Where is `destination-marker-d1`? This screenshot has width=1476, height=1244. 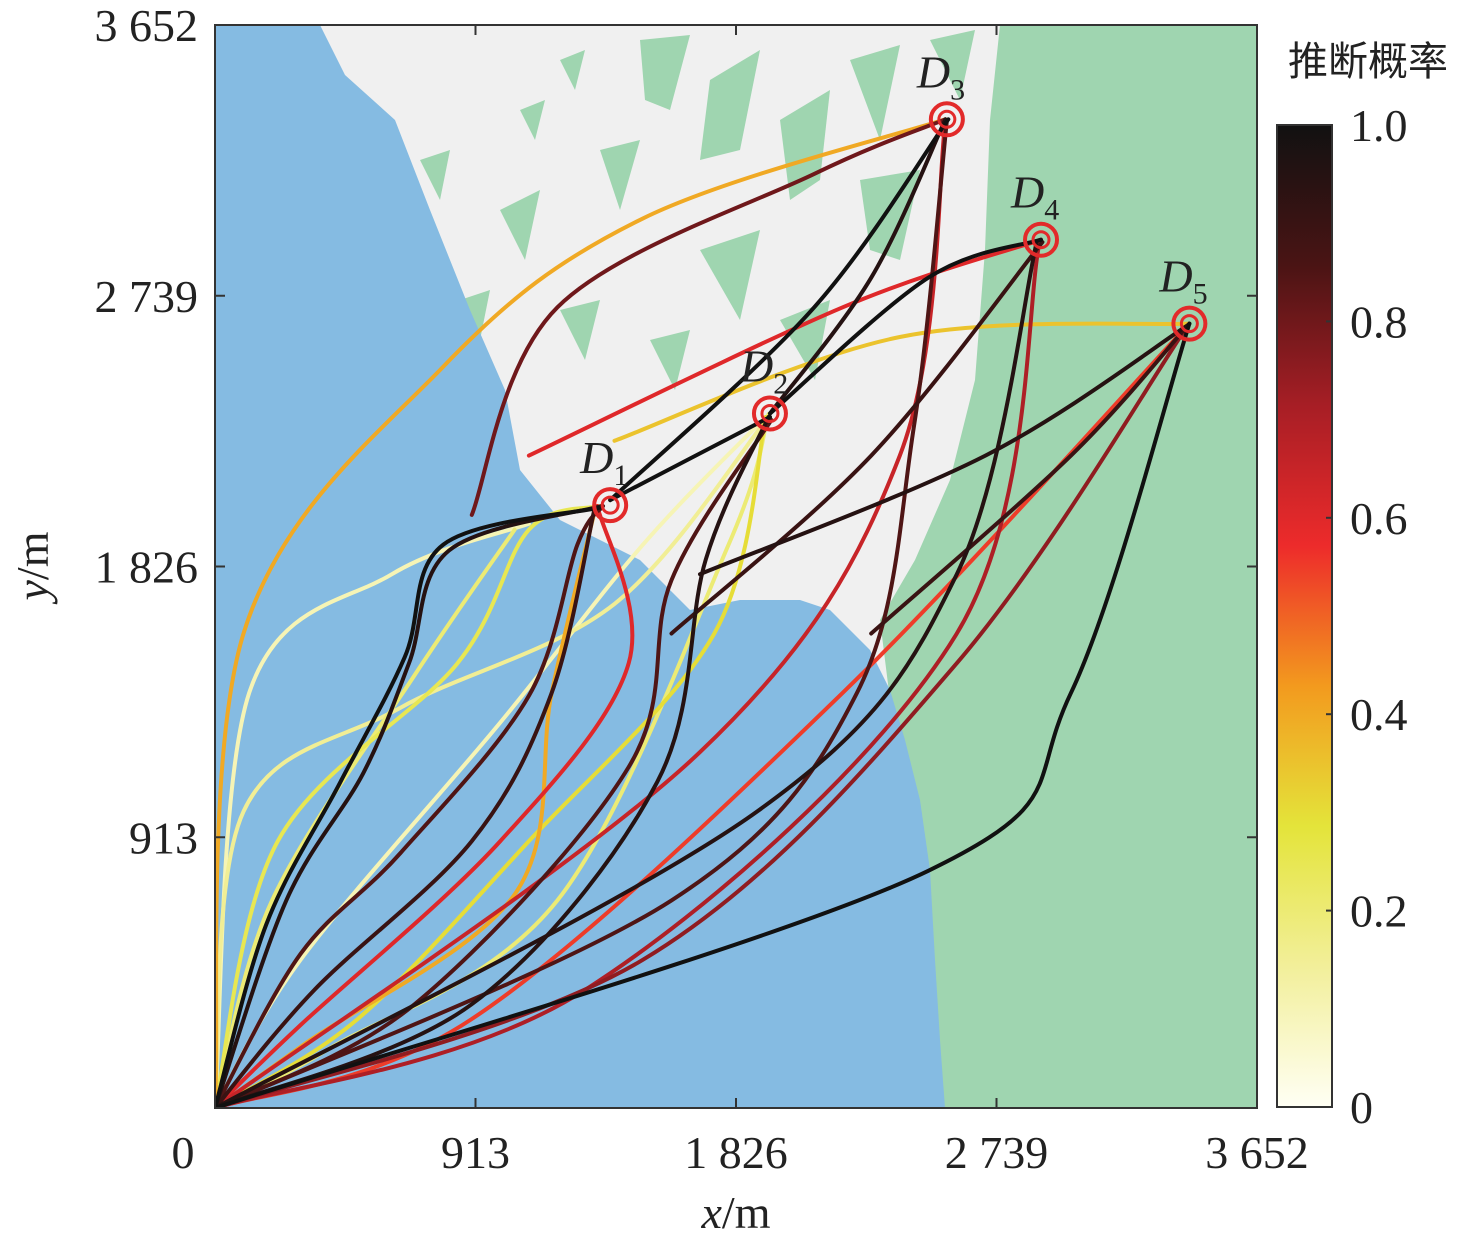 destination-marker-d1 is located at coordinates (610, 505).